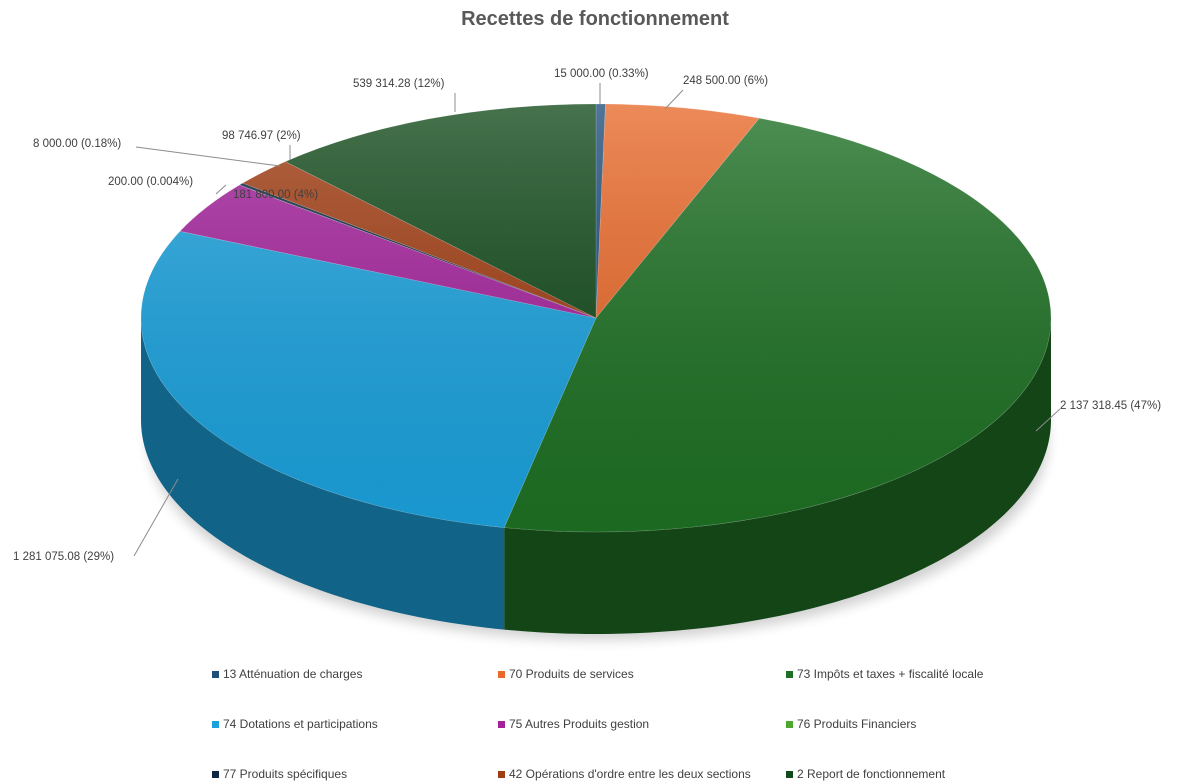 This screenshot has height=781, width=1190. Describe the element at coordinates (857, 724) in the screenshot. I see `legend-label-5: 76 Produits Financiers` at that location.